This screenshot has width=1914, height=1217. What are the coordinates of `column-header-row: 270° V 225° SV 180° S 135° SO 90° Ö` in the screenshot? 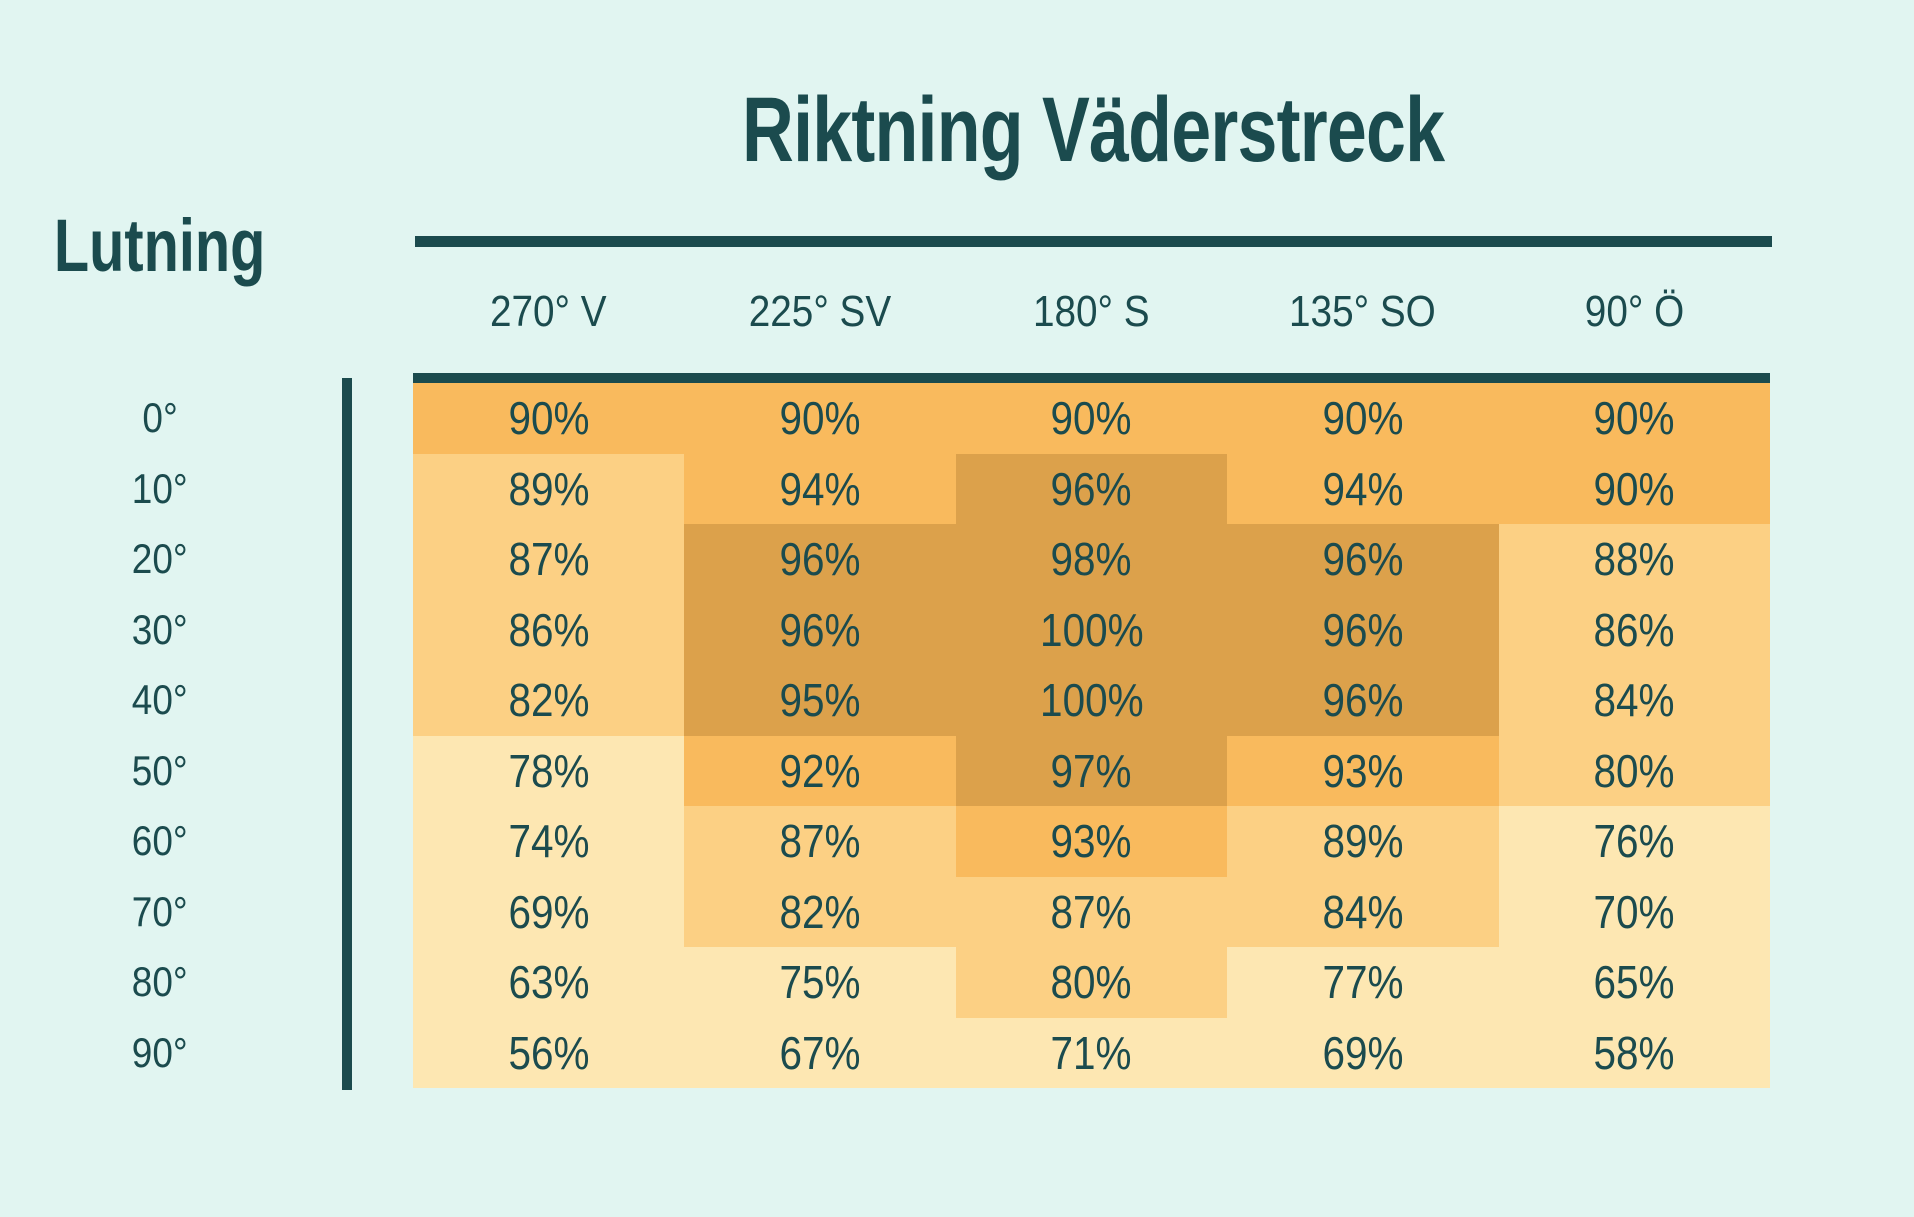 It's located at (1091, 312).